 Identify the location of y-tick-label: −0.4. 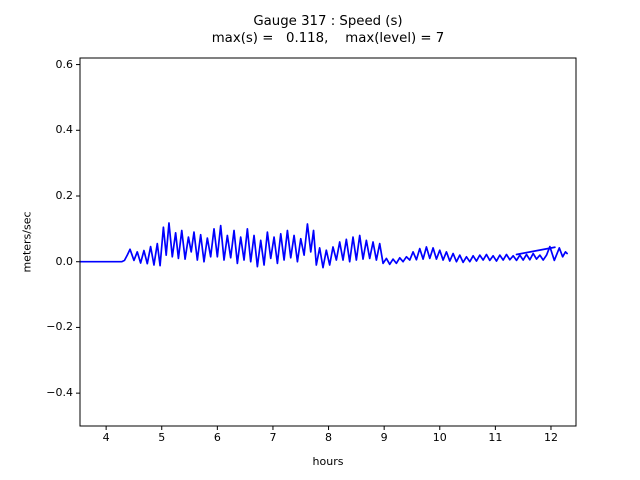
(59, 393).